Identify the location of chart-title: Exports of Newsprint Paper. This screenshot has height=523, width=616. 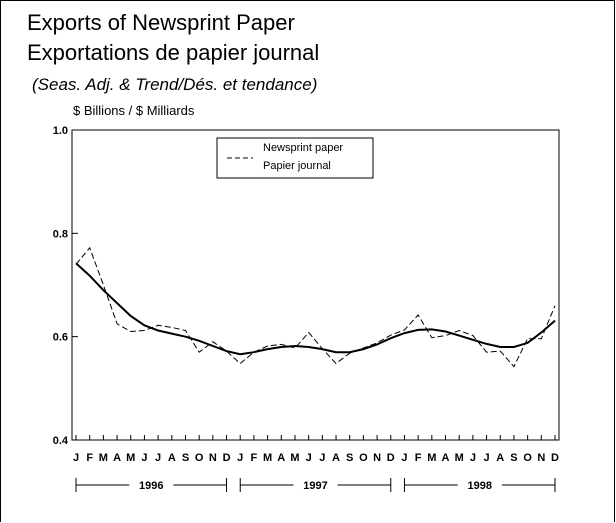
(161, 22).